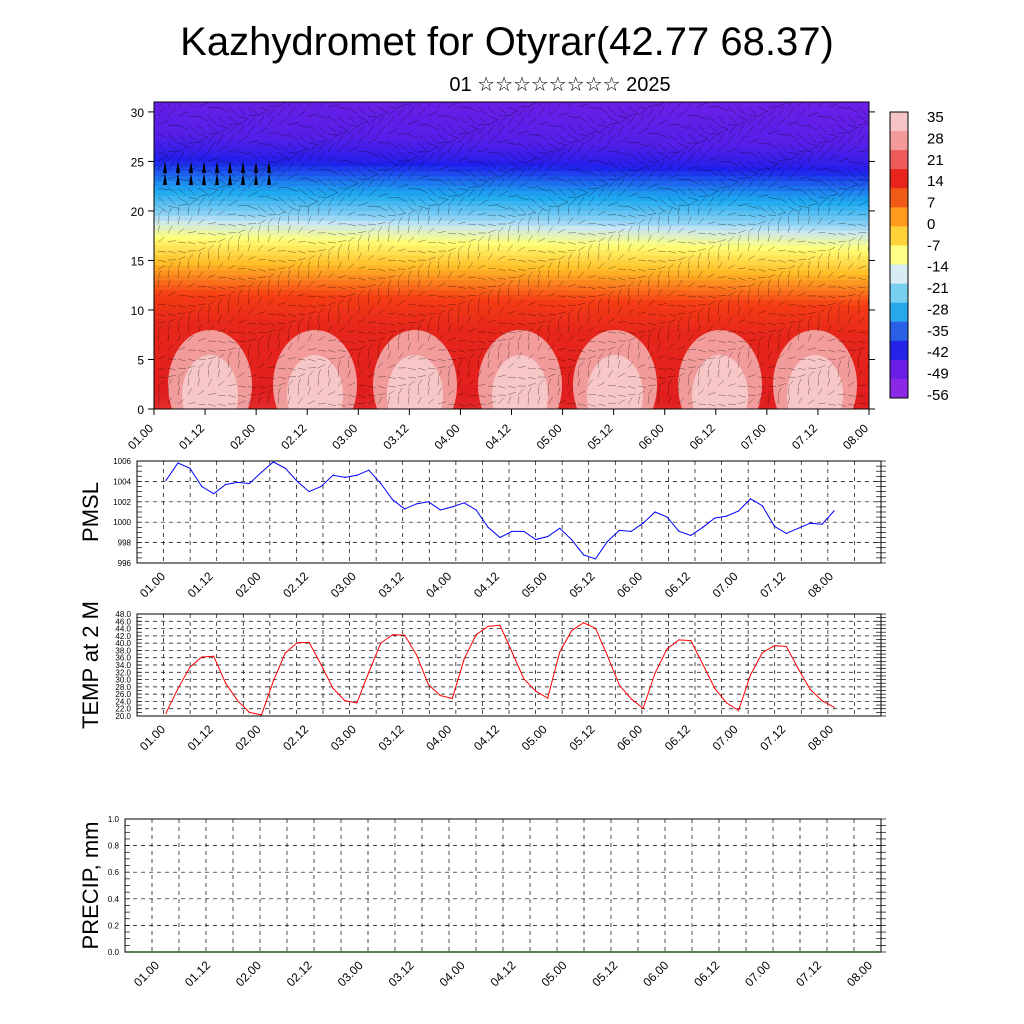 The width and height of the screenshot is (1024, 1024). What do you see at coordinates (123, 687) in the screenshot?
I see `y-tick-label: 28.0` at bounding box center [123, 687].